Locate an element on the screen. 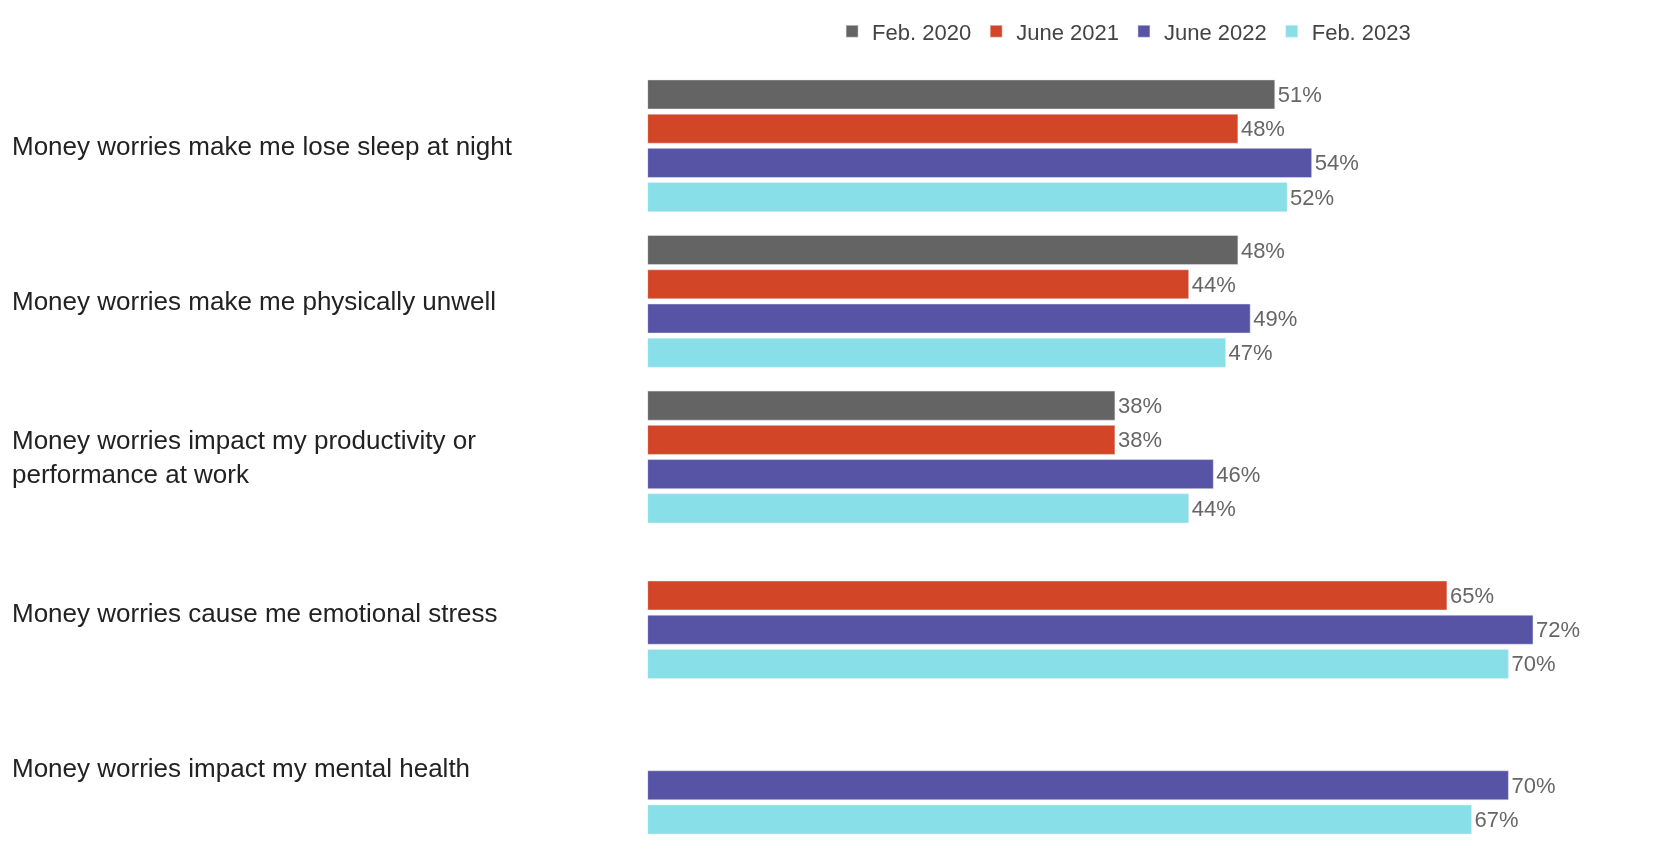 This screenshot has width=1665, height=856. data-label: 67% is located at coordinates (1496, 820).